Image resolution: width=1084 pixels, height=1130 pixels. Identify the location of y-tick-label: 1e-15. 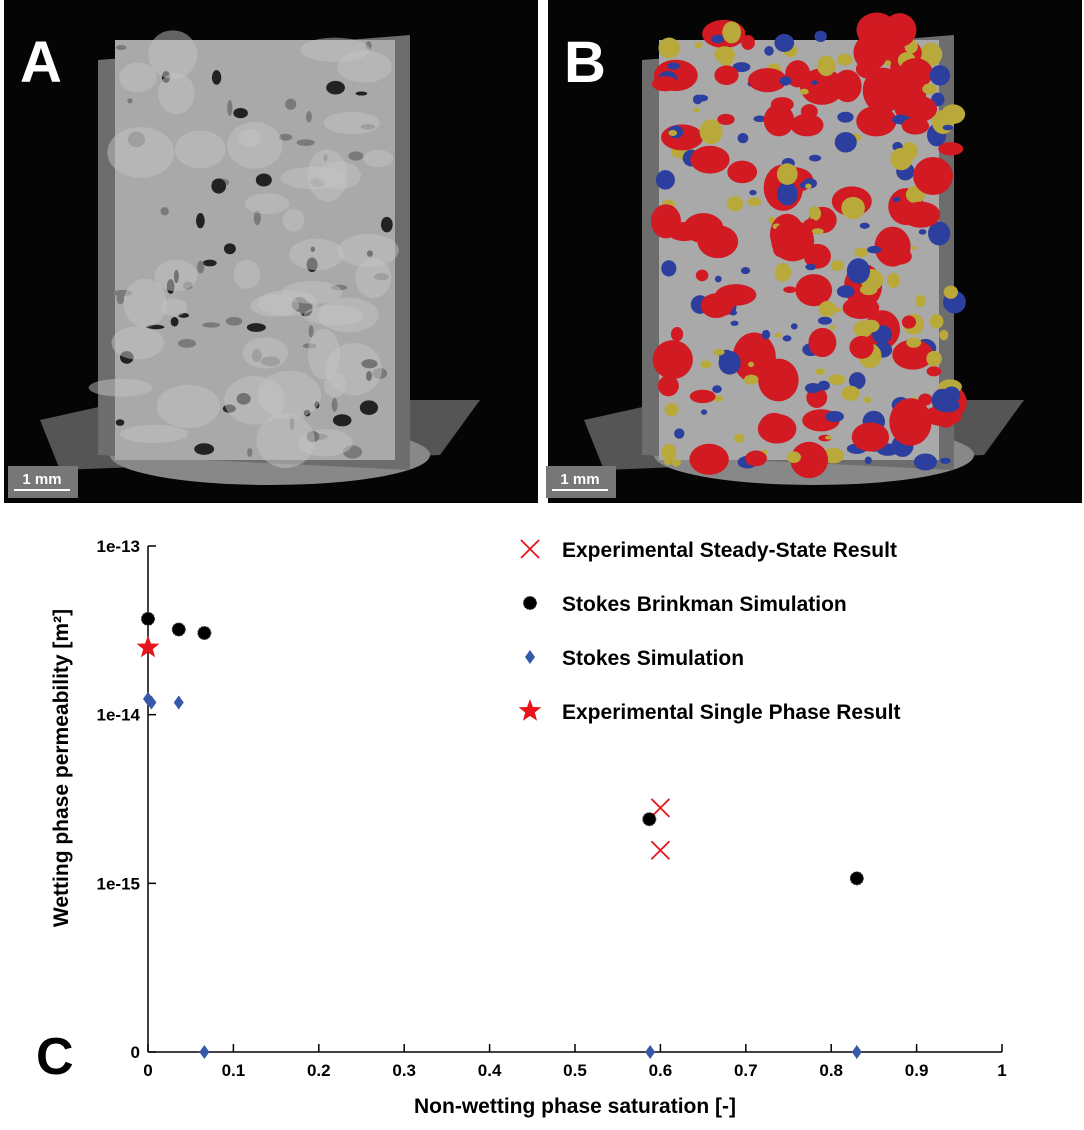
(118, 883).